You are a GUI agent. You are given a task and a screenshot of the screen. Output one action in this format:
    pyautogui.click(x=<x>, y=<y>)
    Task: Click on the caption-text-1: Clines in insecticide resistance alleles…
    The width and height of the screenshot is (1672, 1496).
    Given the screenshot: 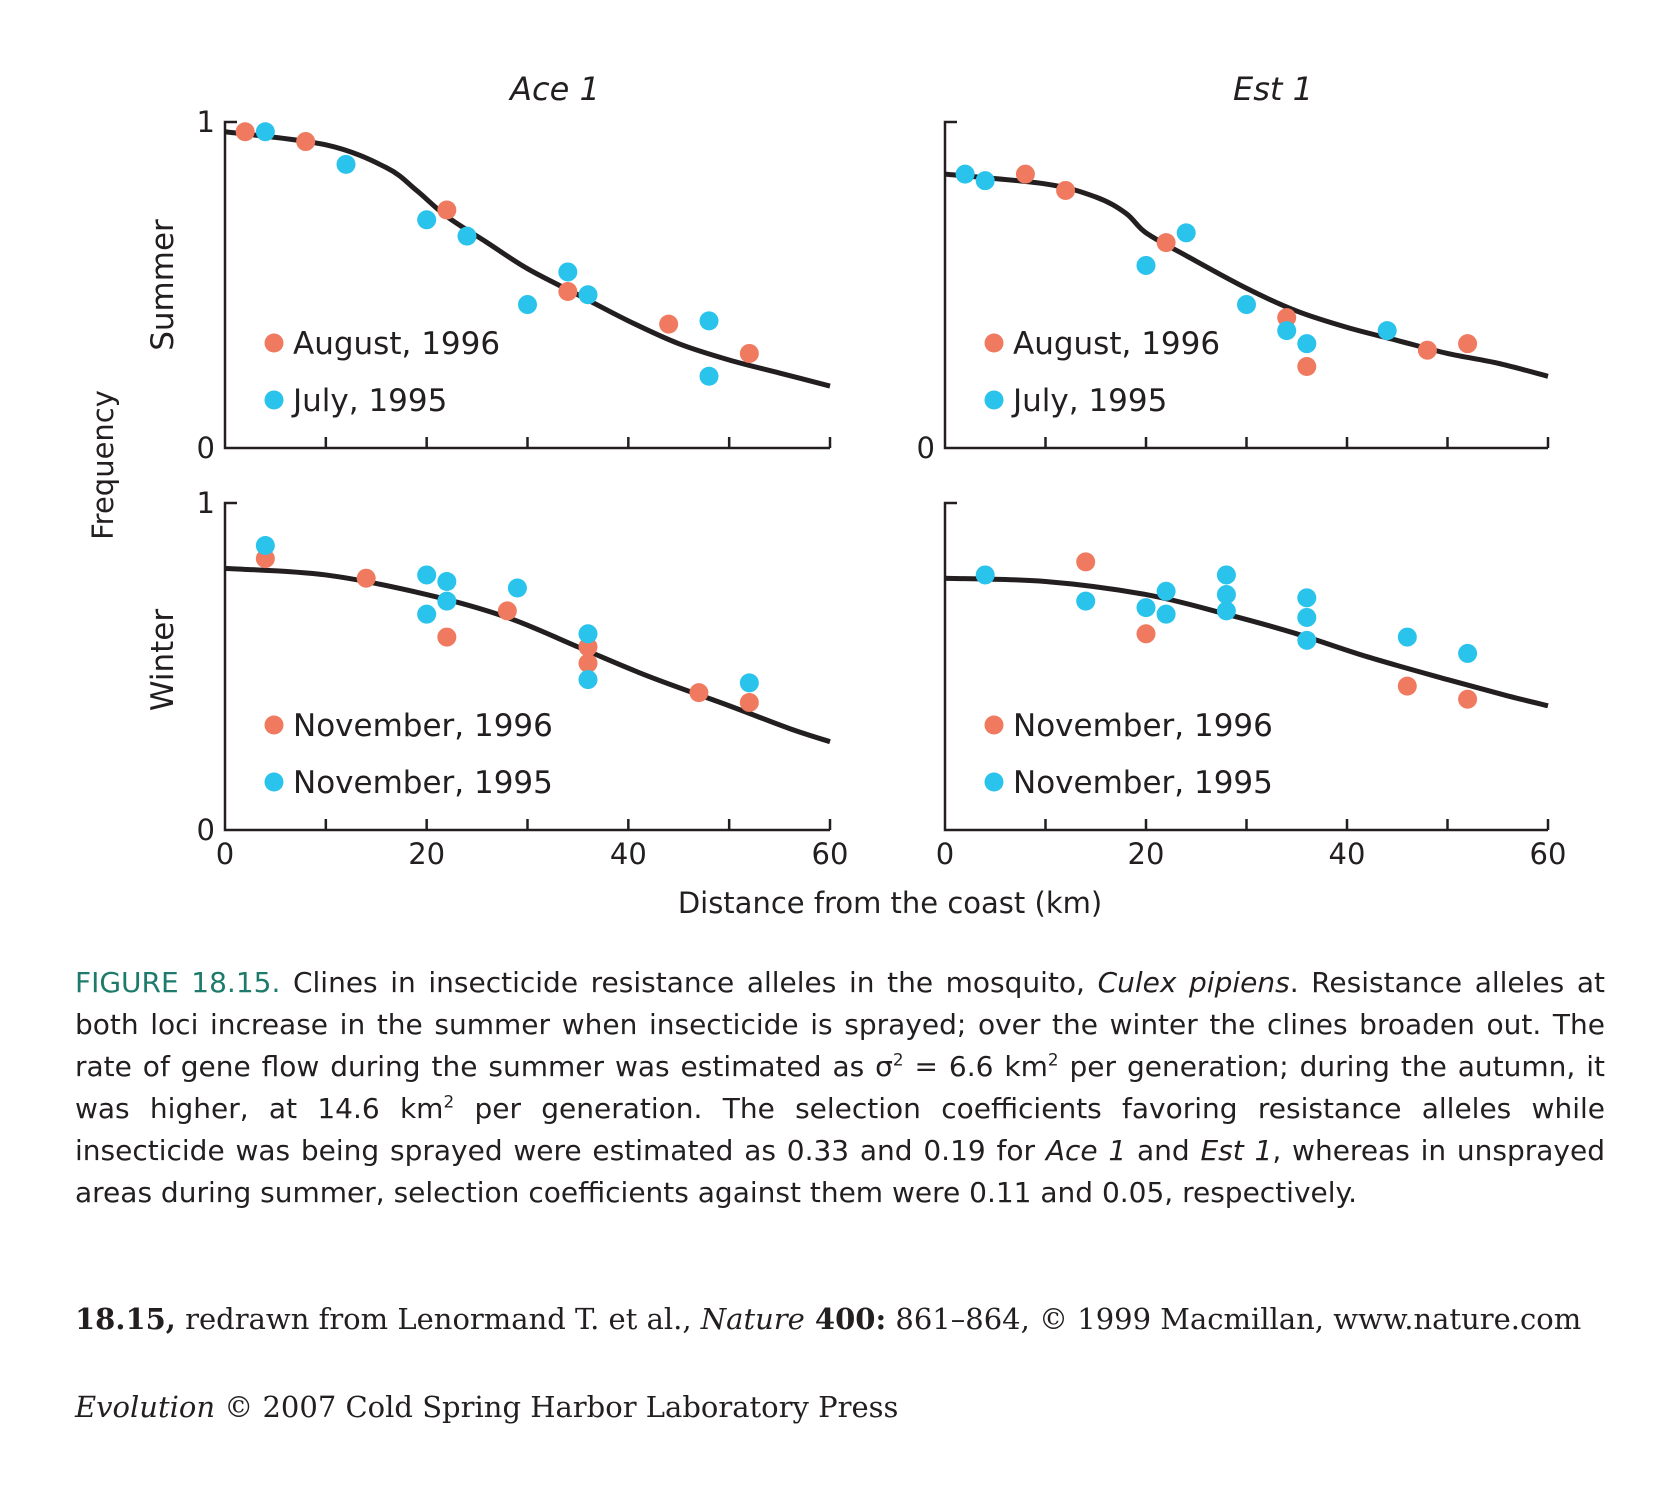 What is the action you would take?
    pyautogui.click(x=689, y=982)
    